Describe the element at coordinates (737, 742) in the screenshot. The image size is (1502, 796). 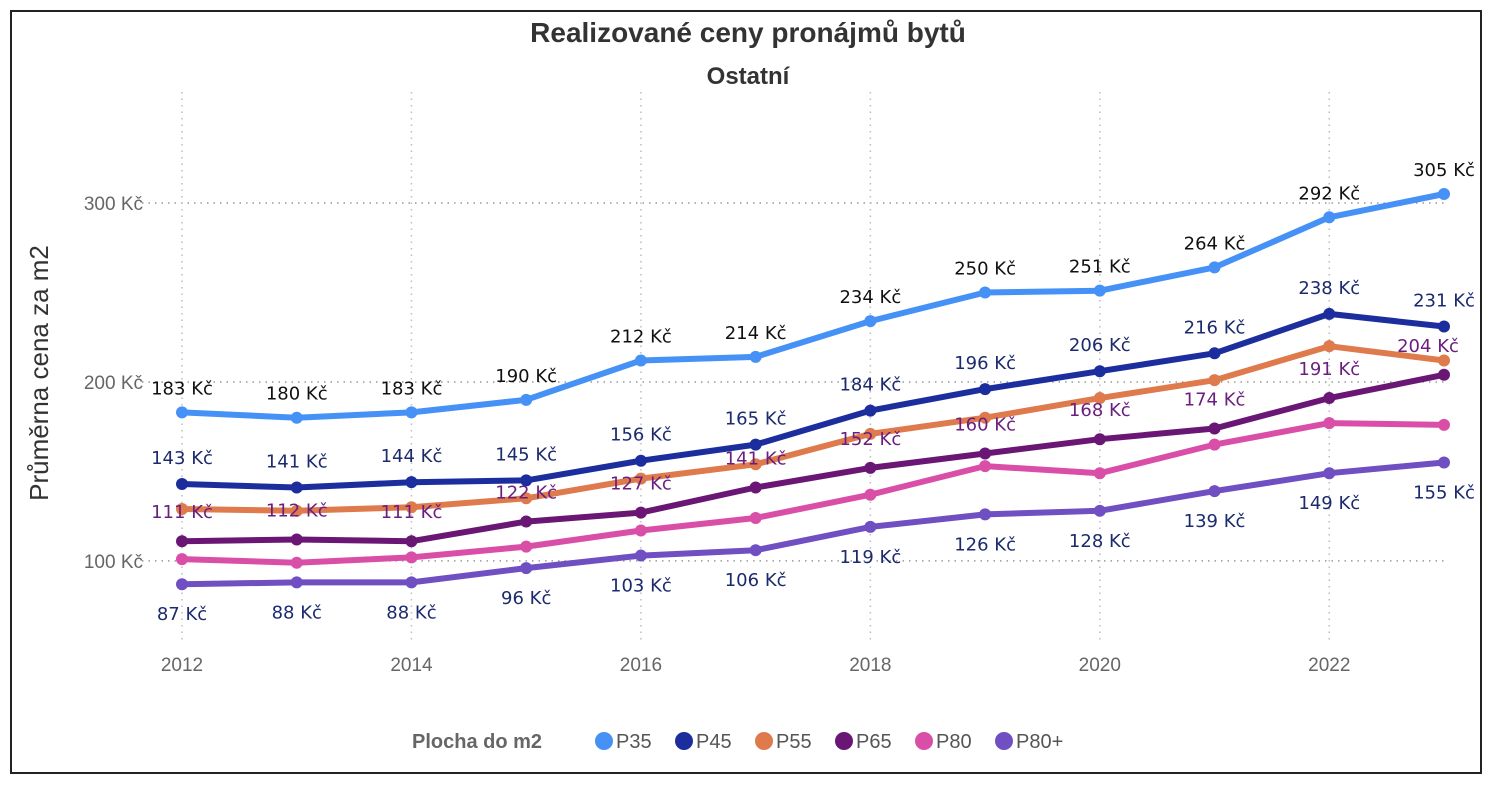
I see `legend: Plocha do m2 P35 P45 P55 P65 P80 P80+` at that location.